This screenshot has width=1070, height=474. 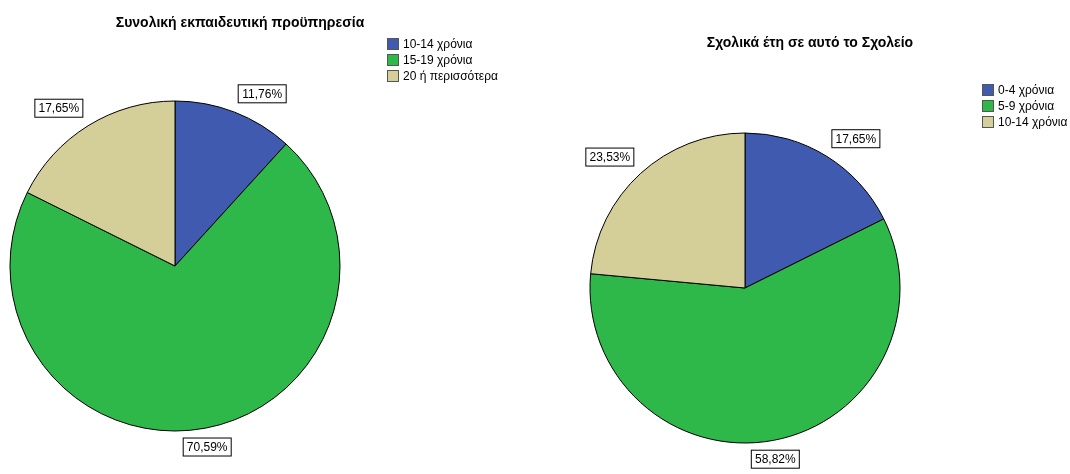 I want to click on legend-label: 20 ή περισσότερα, so click(x=450, y=76).